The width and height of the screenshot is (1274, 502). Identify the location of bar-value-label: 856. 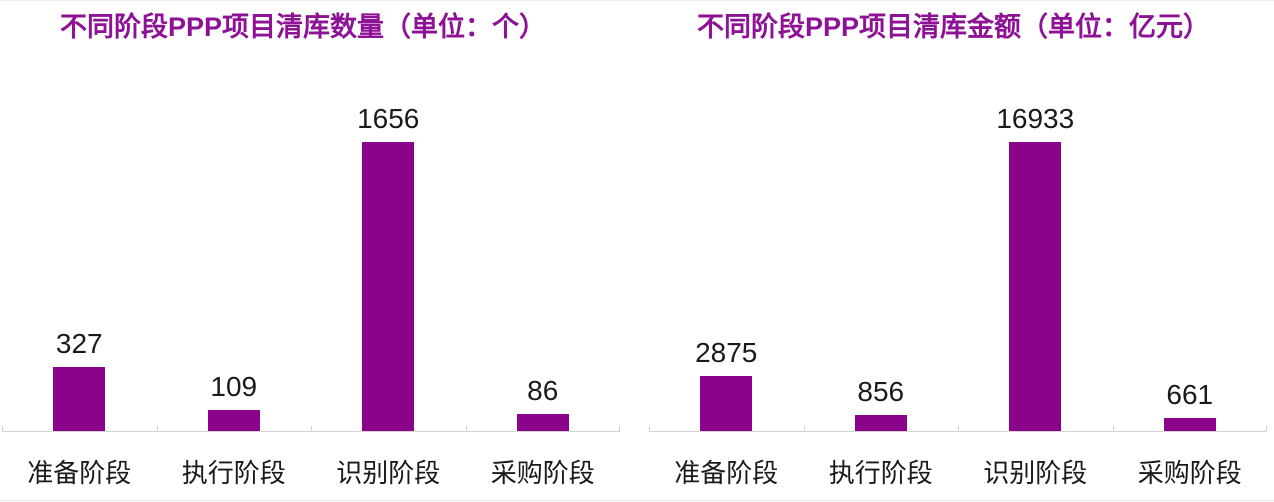
(881, 391).